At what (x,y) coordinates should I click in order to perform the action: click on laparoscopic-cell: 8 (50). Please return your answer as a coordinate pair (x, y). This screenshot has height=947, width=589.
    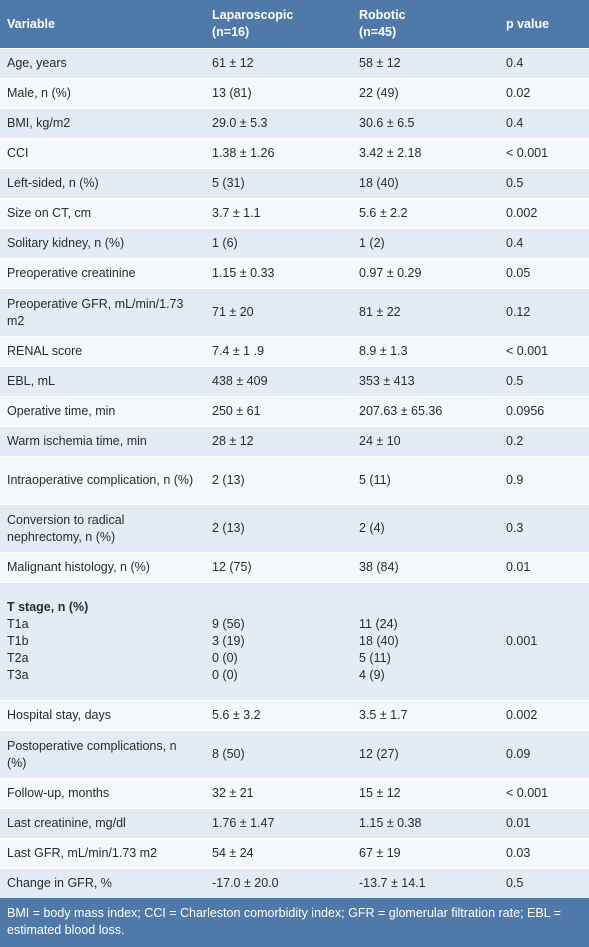
    Looking at the image, I should click on (278, 754).